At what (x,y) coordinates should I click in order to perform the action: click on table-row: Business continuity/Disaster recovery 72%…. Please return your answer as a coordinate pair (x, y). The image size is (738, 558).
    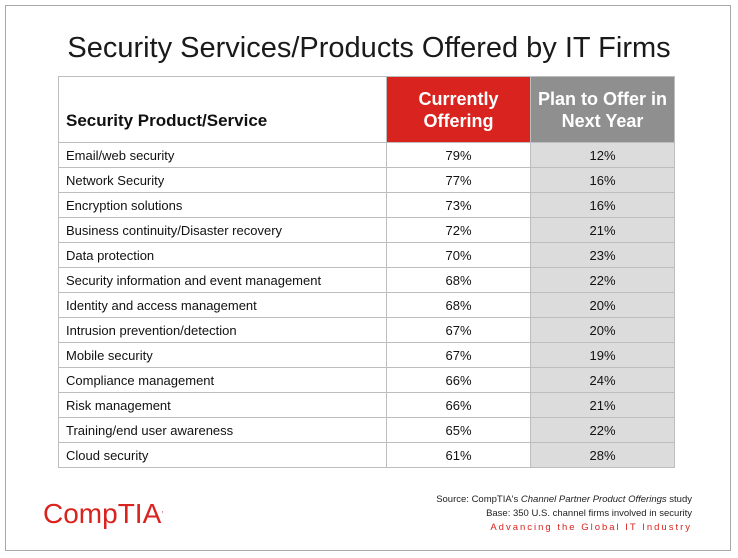
    Looking at the image, I should click on (366, 230).